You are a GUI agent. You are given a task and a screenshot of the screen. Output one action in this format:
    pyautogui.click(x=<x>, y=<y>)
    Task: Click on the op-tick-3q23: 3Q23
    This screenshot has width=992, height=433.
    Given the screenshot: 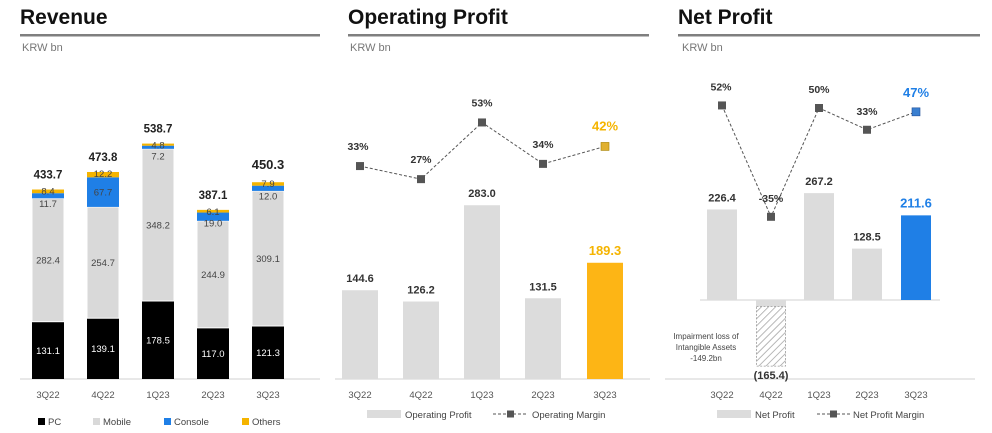 What is the action you would take?
    pyautogui.click(x=604, y=395)
    